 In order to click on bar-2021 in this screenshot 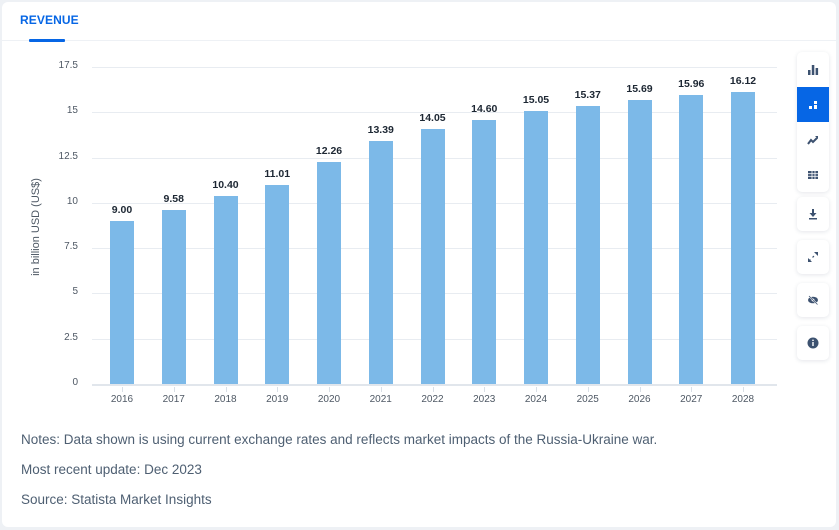, I will do `click(380, 262)`.